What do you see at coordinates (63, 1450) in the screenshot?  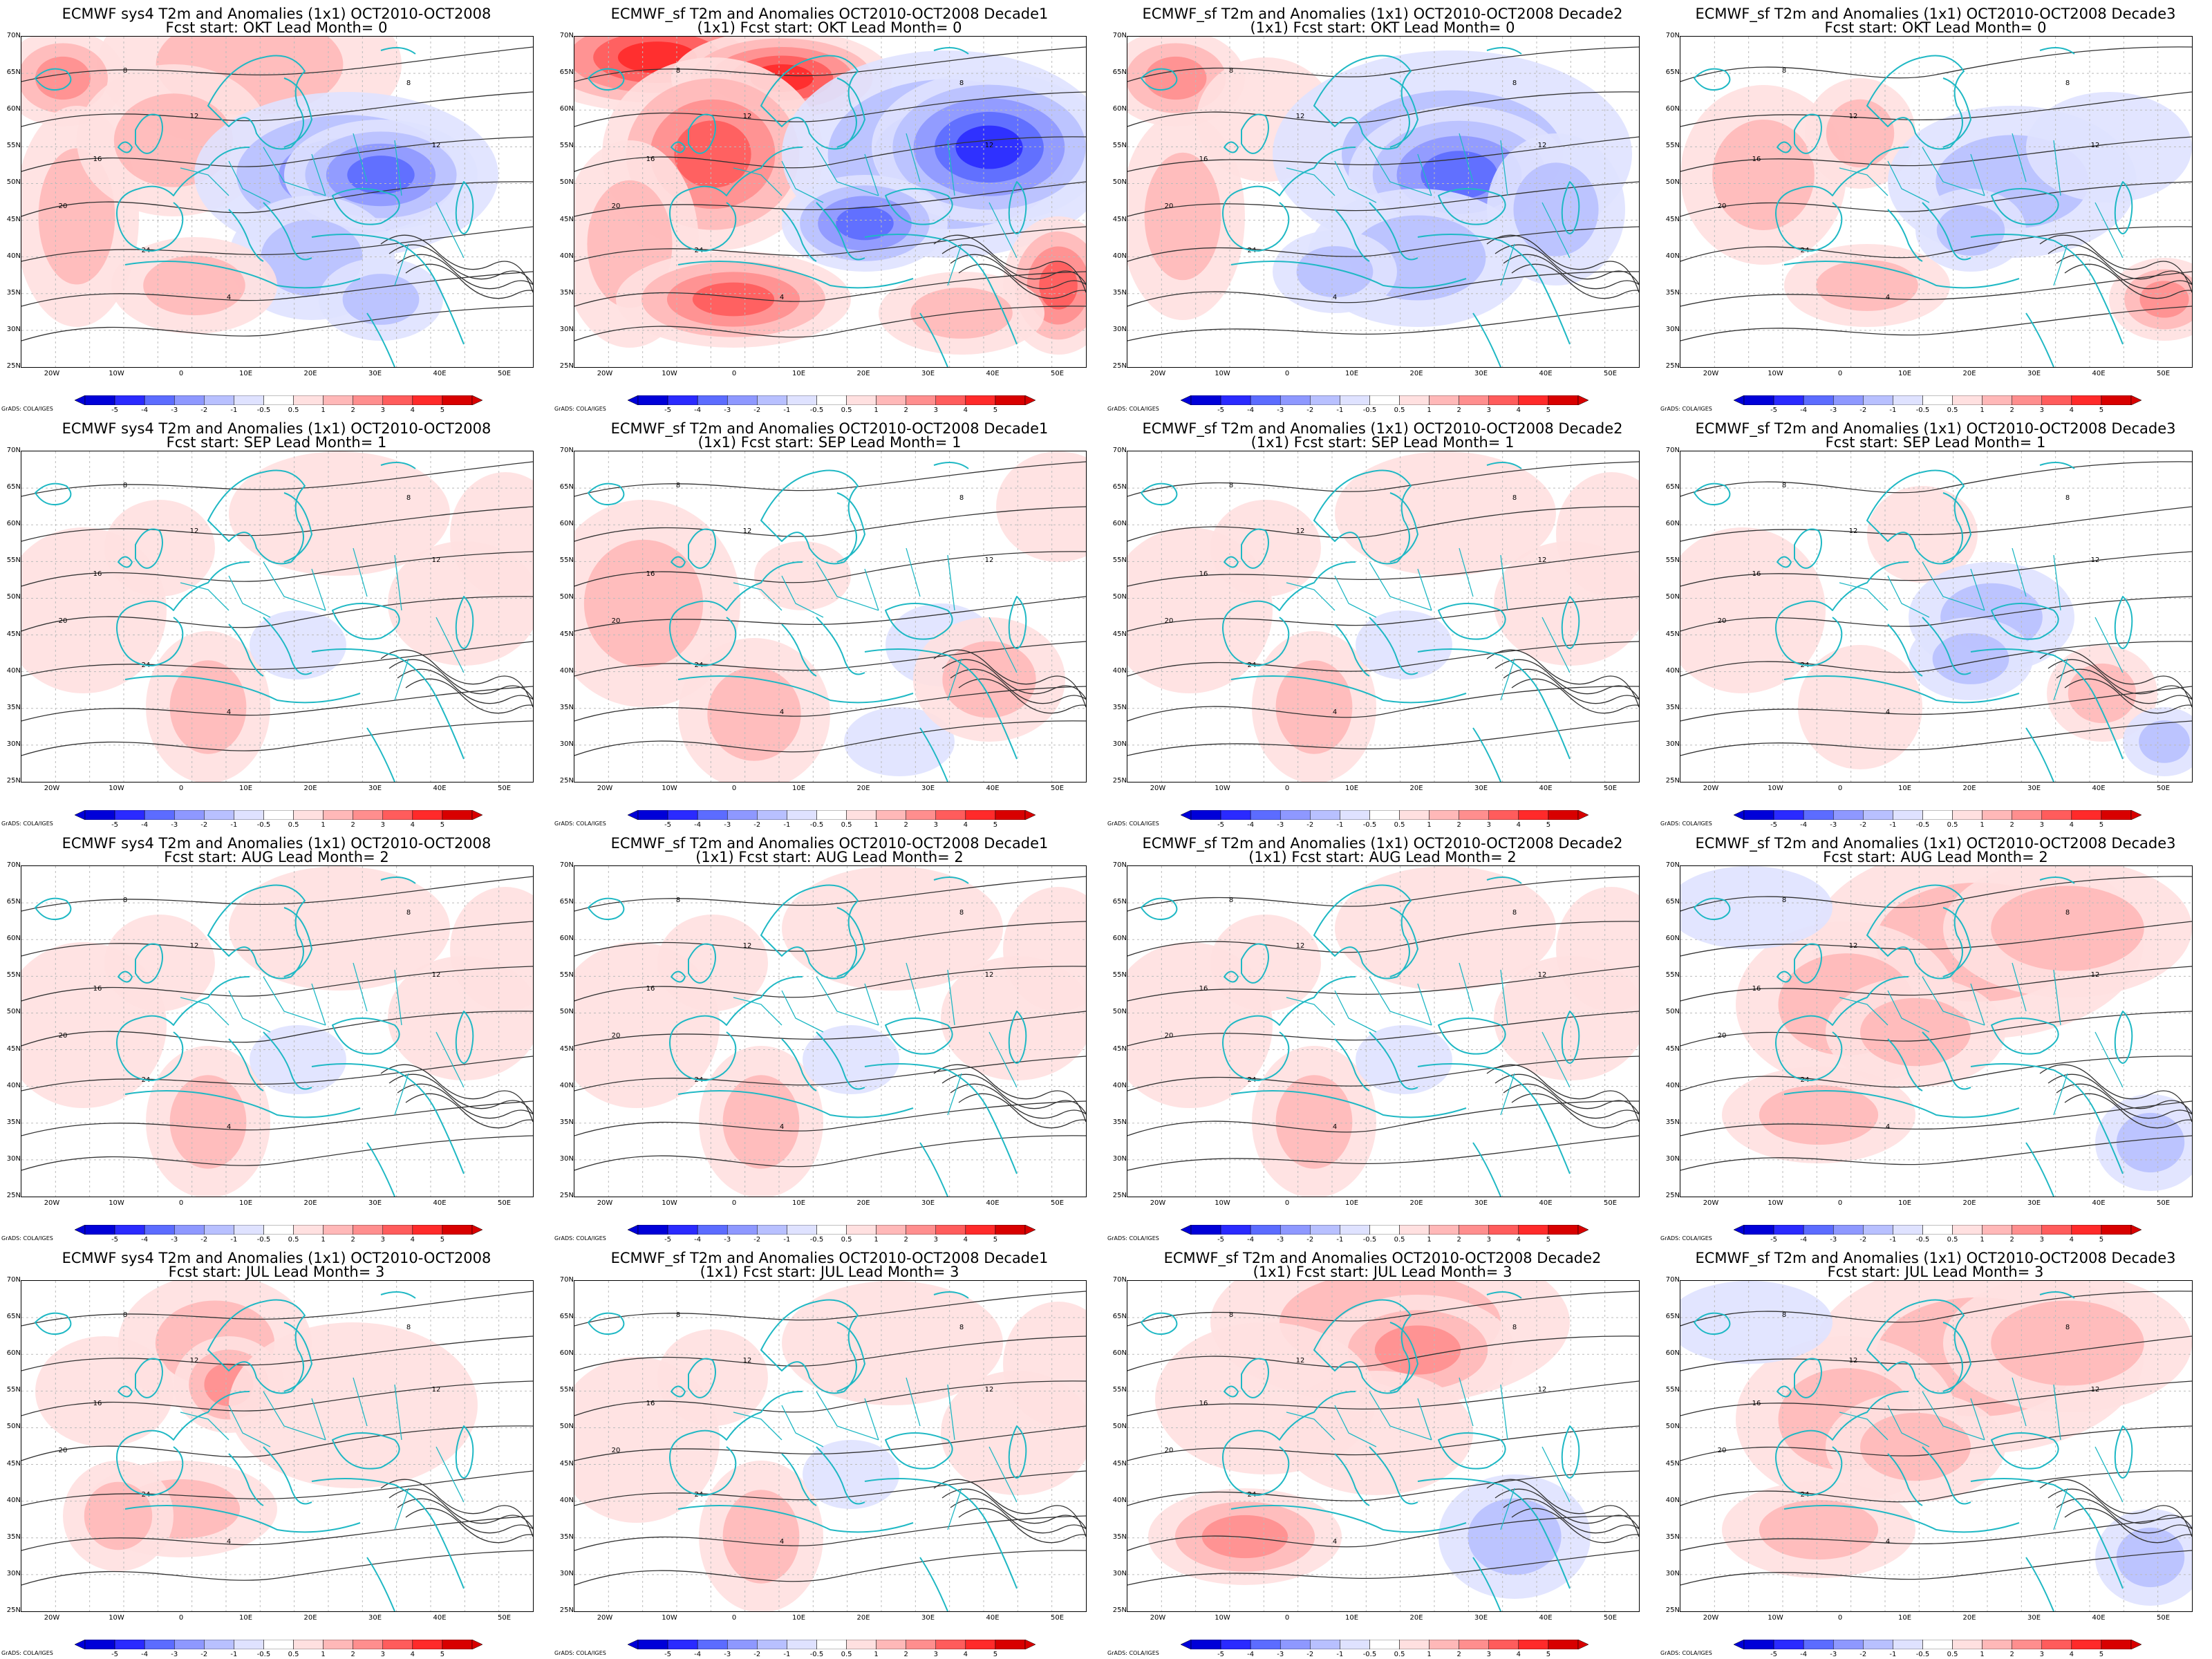 I see `contour-label: 20` at bounding box center [63, 1450].